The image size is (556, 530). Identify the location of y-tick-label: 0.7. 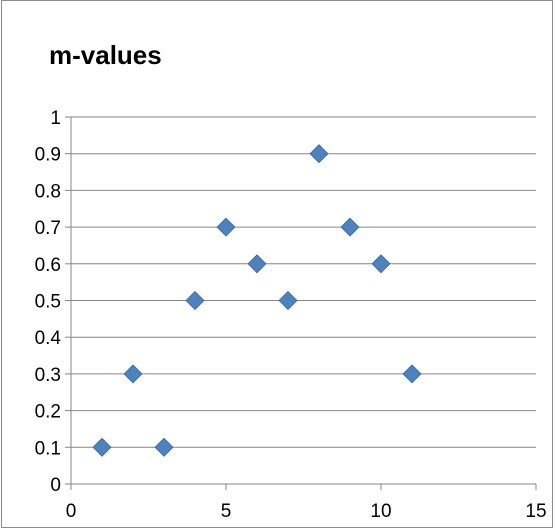
(48, 228).